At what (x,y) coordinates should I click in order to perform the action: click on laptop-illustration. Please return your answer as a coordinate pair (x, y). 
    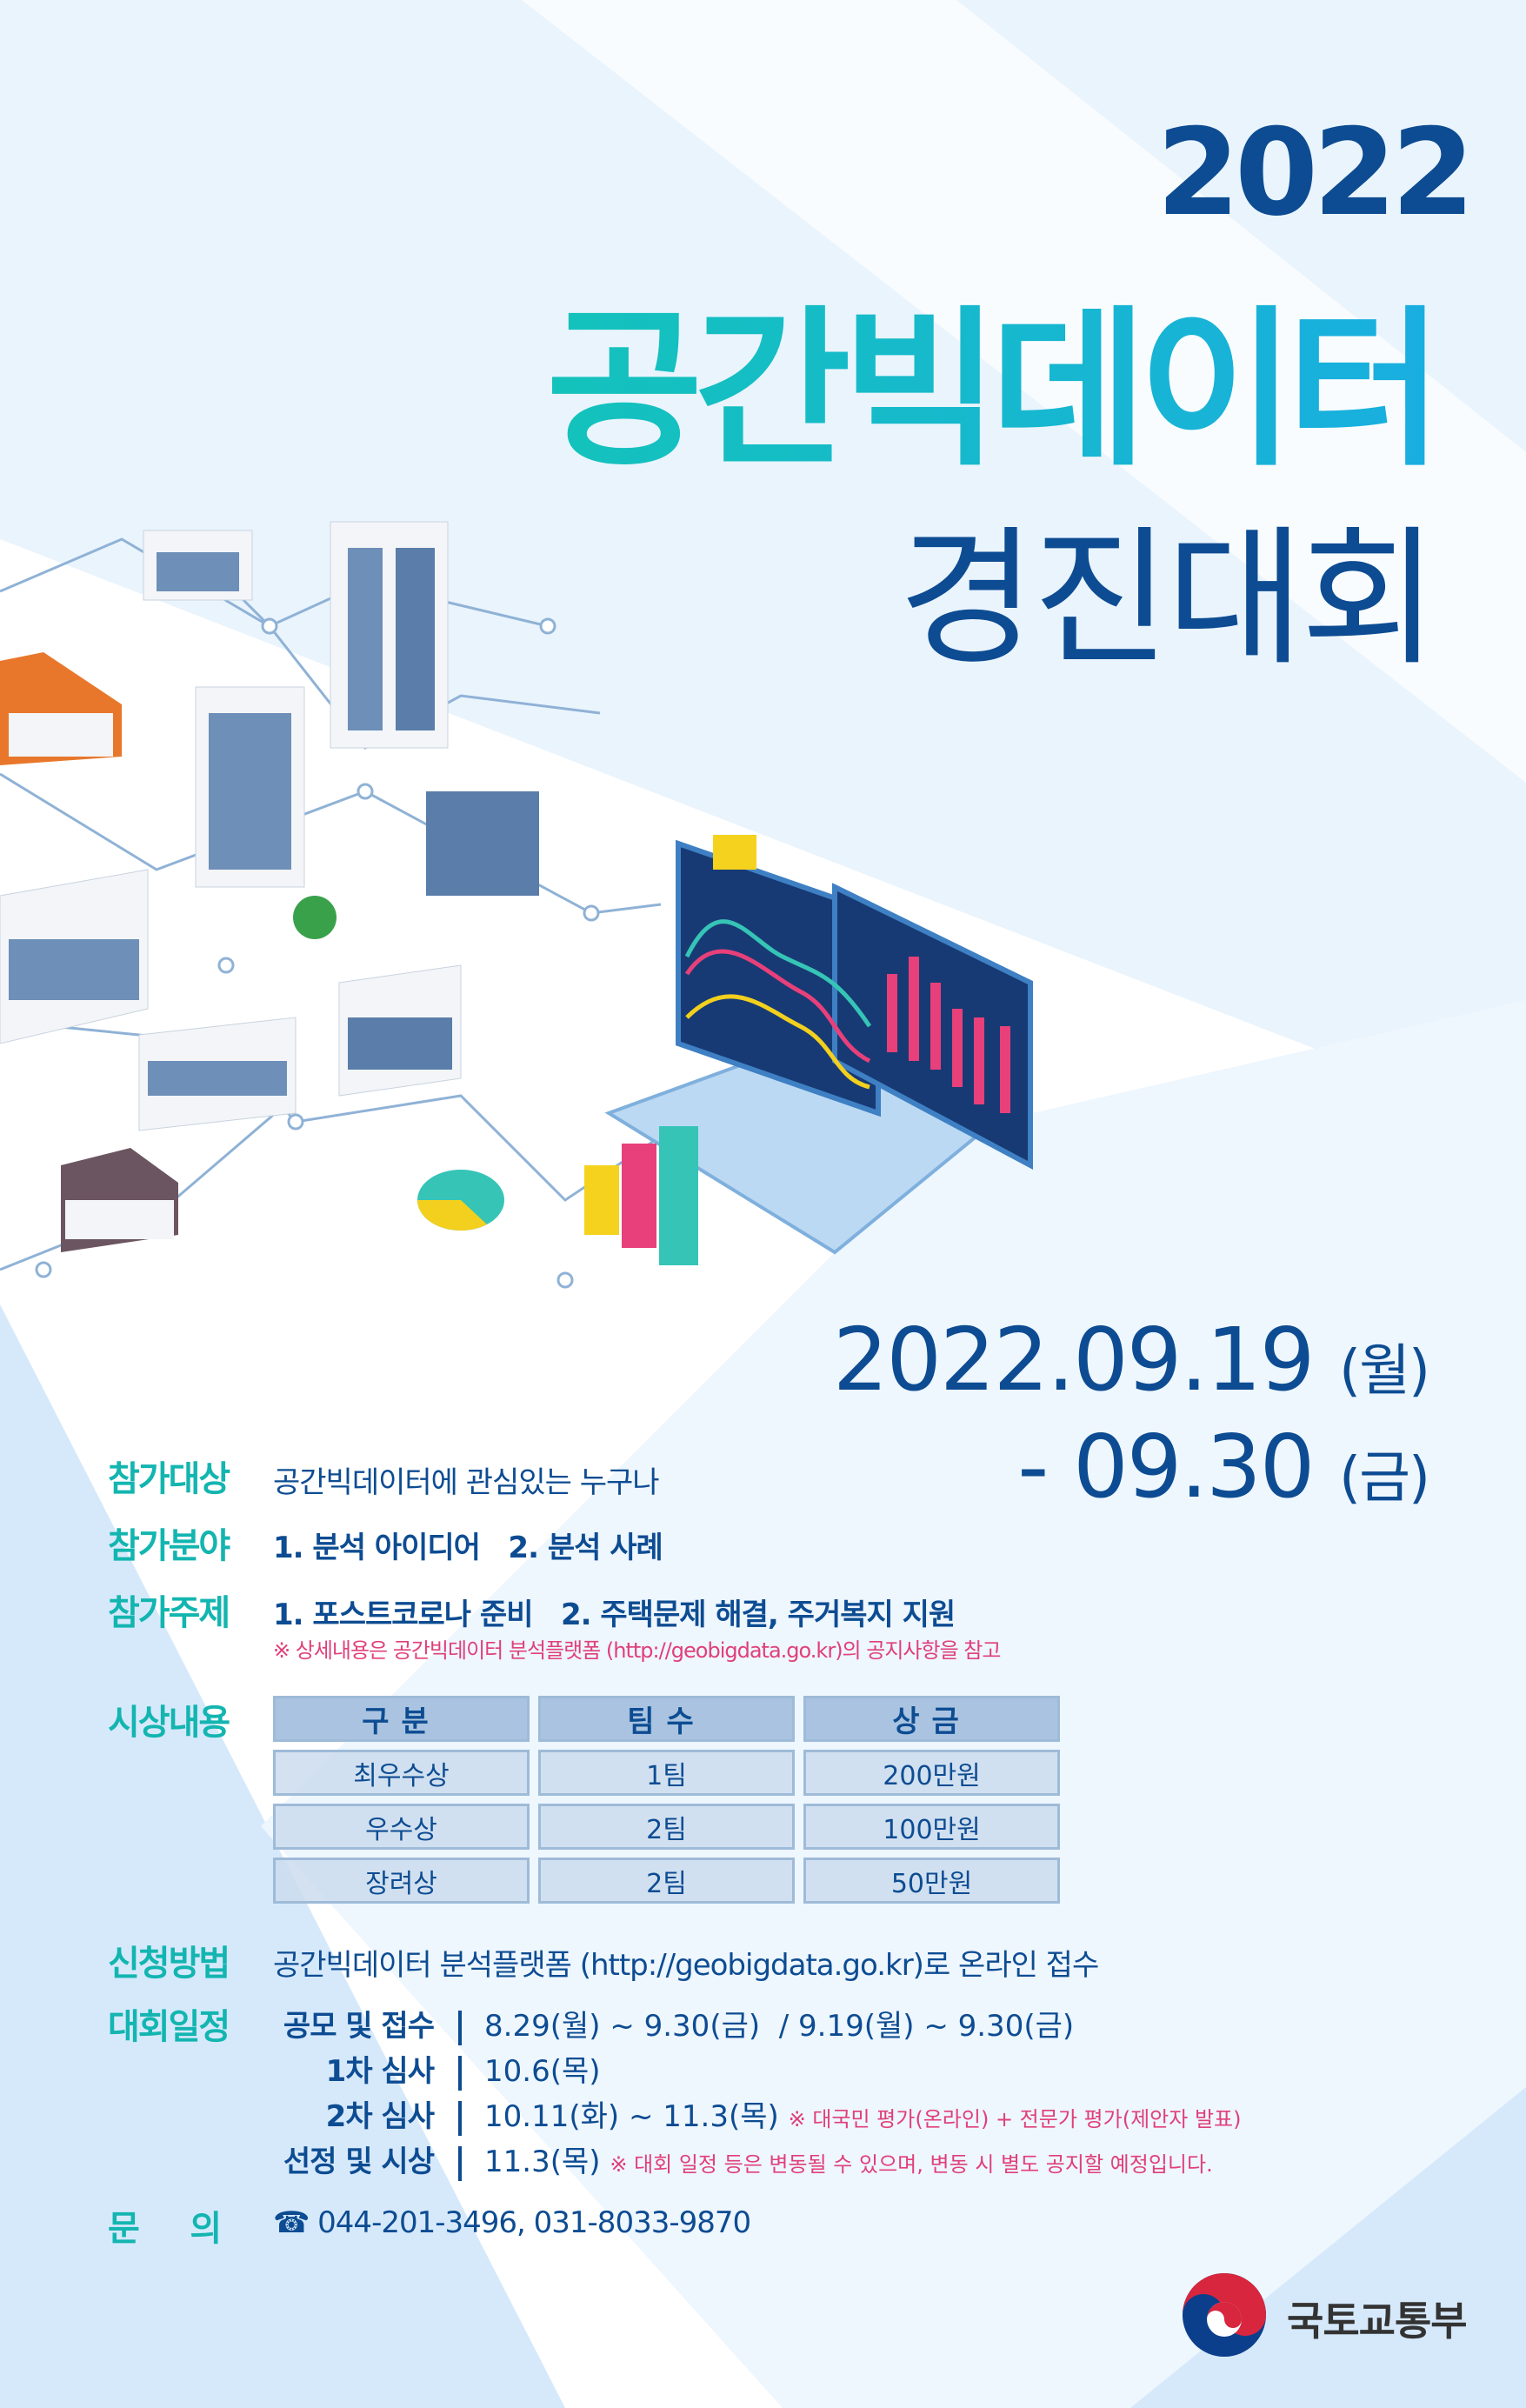
    Looking at the image, I should click on (725, 1050).